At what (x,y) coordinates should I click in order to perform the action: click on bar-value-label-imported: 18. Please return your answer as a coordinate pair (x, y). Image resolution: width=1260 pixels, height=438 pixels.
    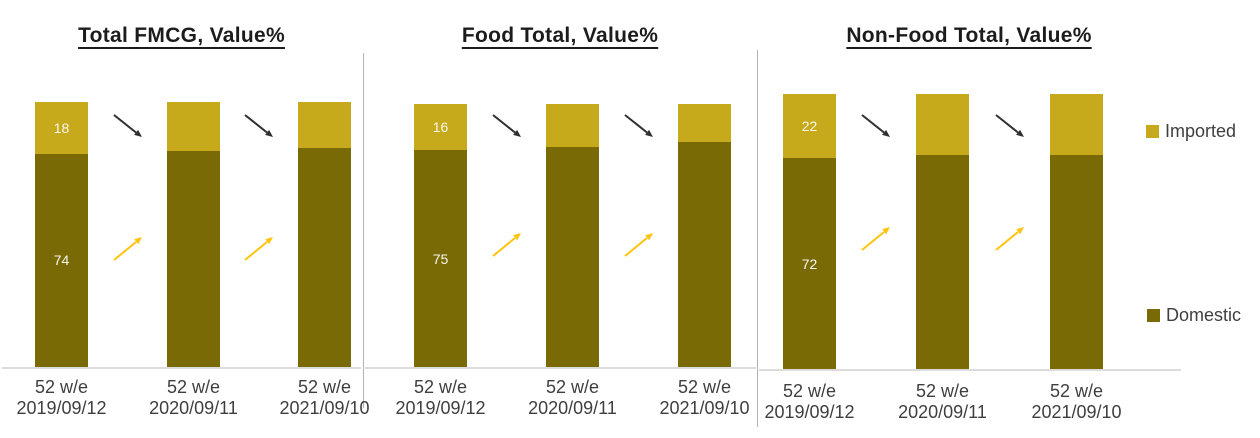
    Looking at the image, I should click on (61, 127).